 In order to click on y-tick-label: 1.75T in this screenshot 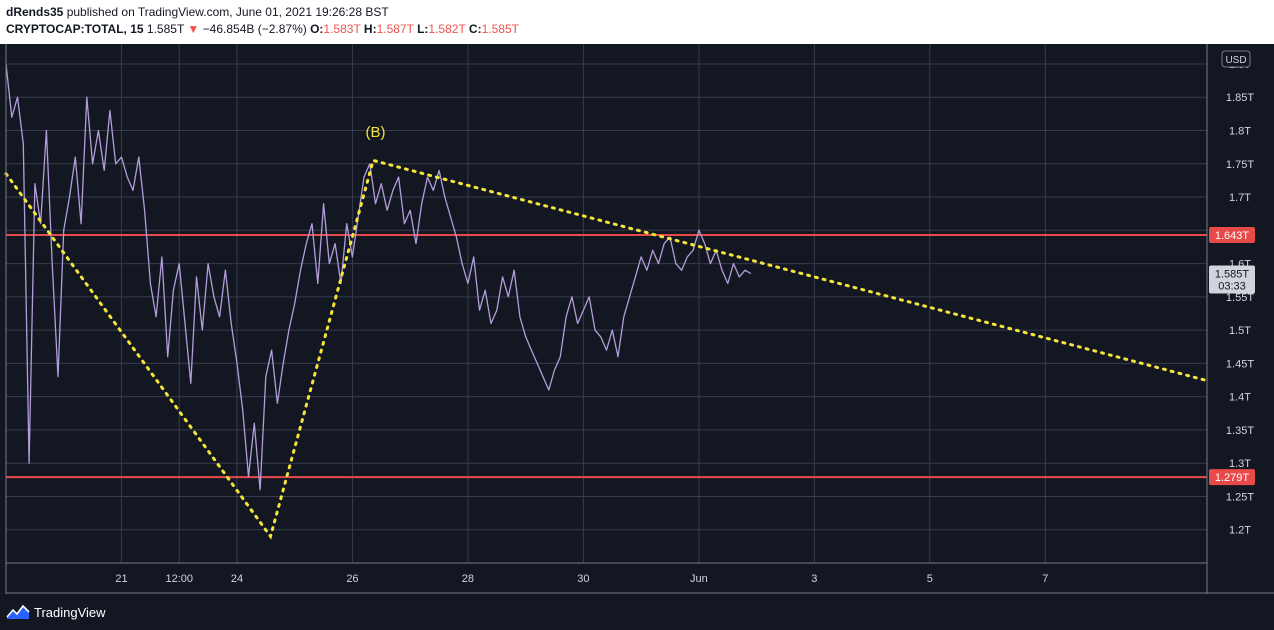, I will do `click(1240, 165)`.